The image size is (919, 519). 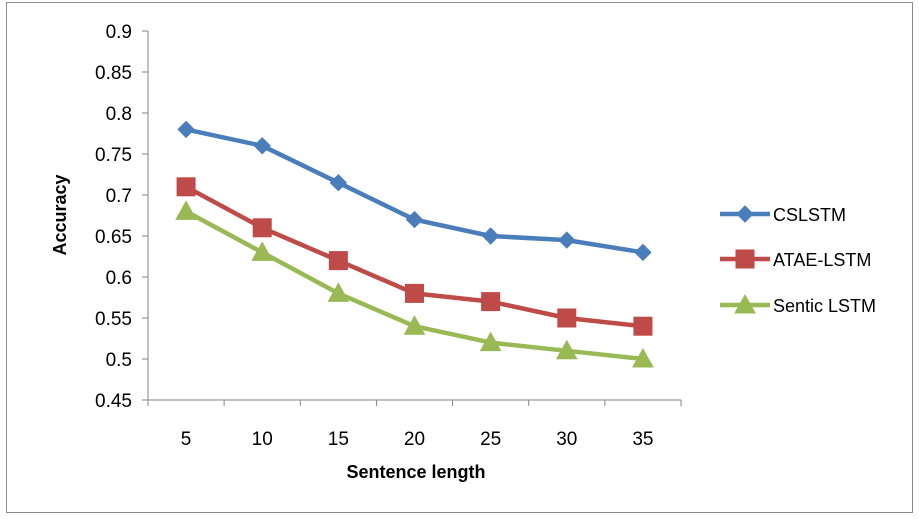 What do you see at coordinates (186, 439) in the screenshot?
I see `x-tick-label: 5` at bounding box center [186, 439].